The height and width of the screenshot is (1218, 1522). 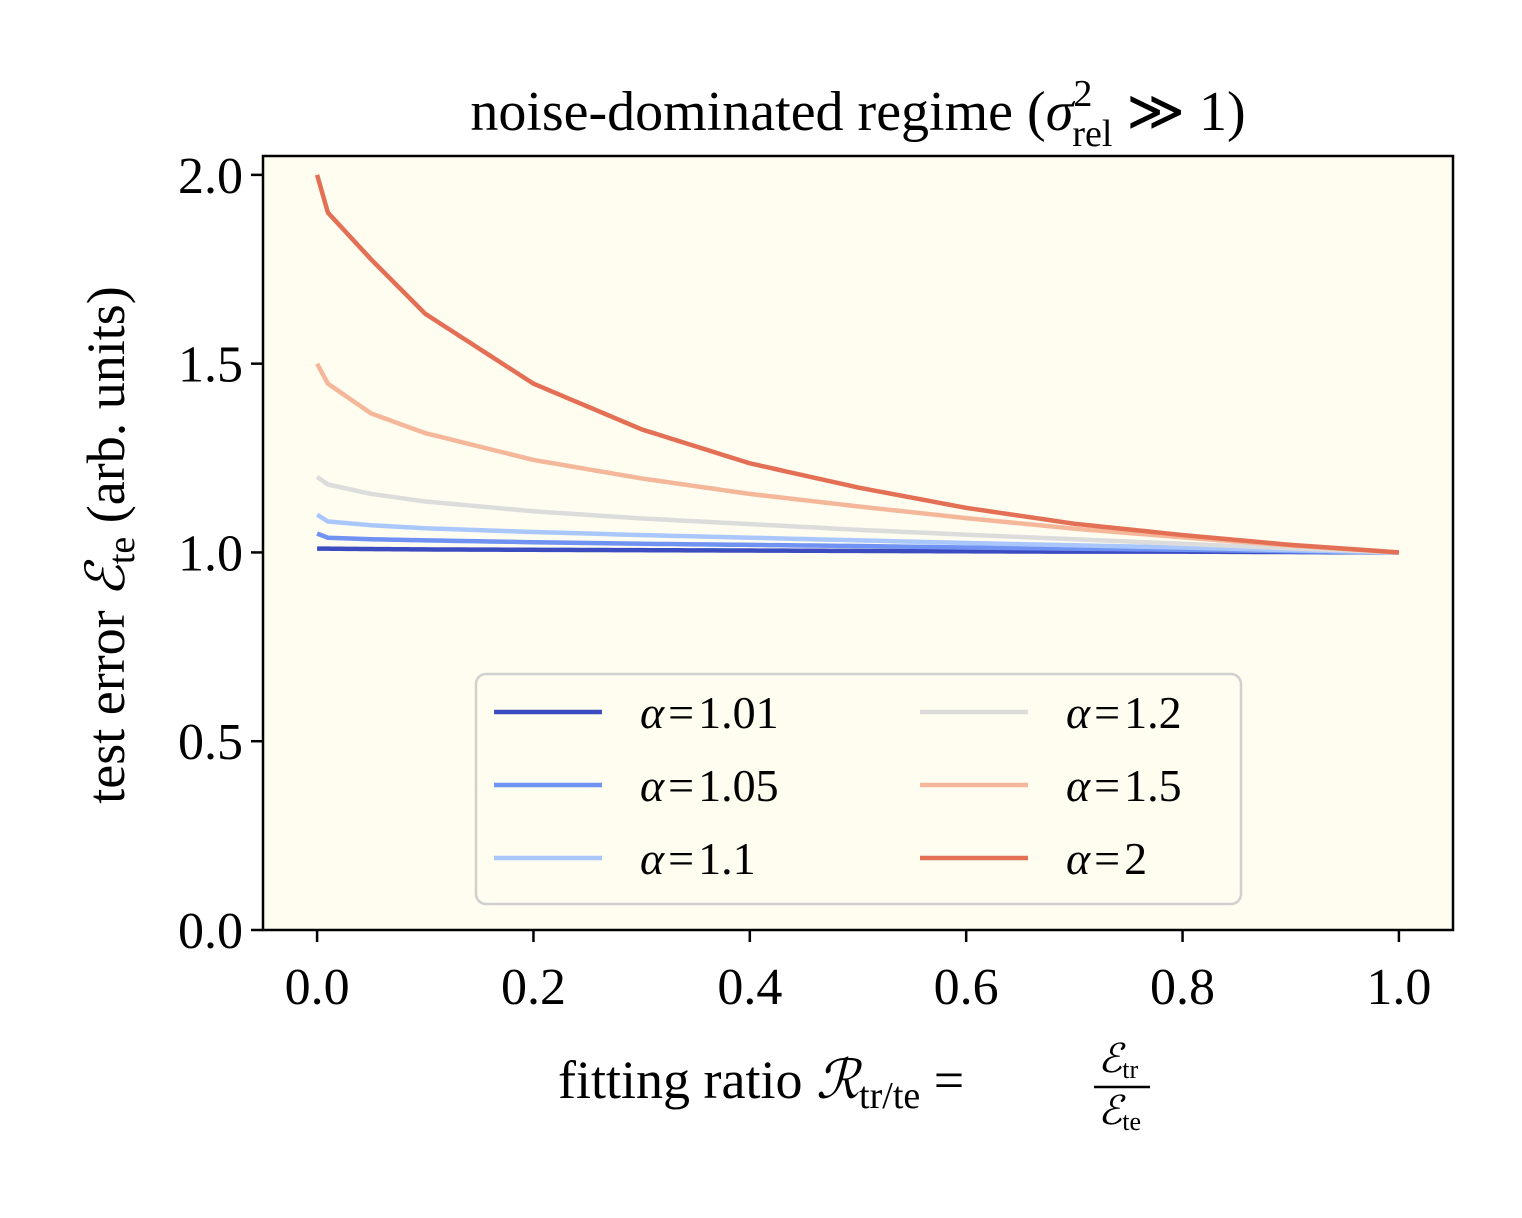 What do you see at coordinates (1135, 858) in the screenshot?
I see `legend-value: 2` at bounding box center [1135, 858].